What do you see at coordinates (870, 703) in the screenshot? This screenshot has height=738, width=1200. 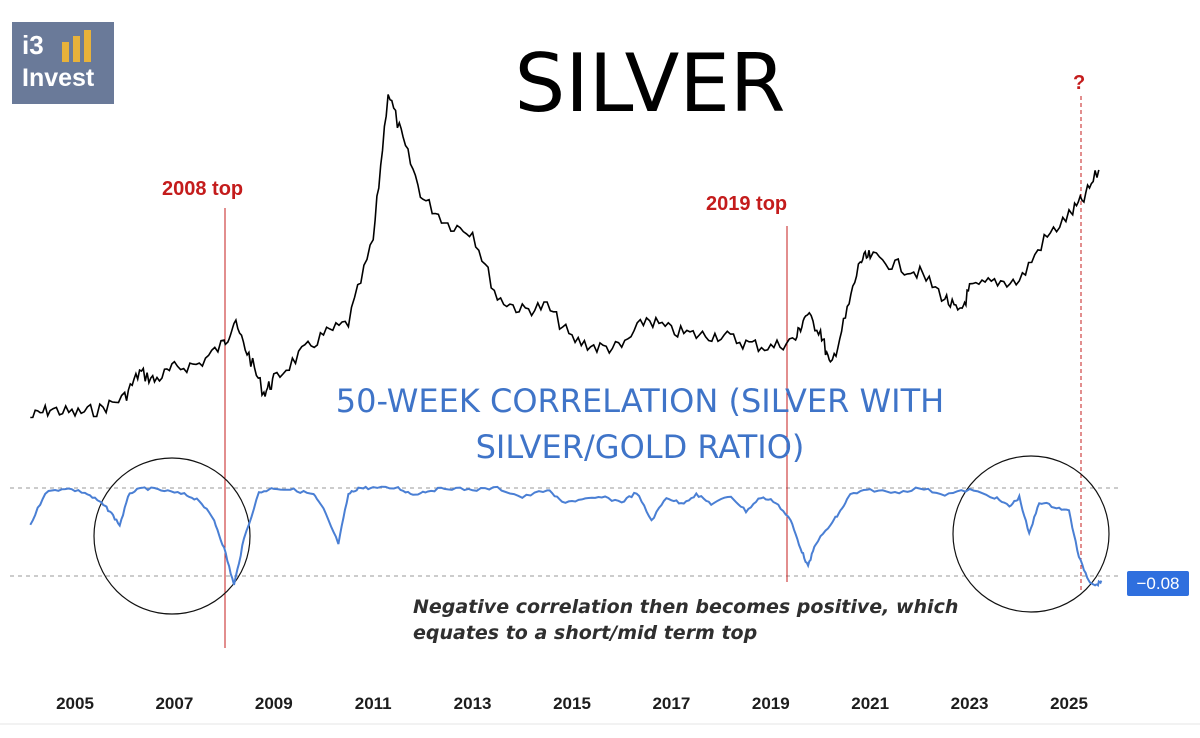 I see `x-tick-label: 2021` at bounding box center [870, 703].